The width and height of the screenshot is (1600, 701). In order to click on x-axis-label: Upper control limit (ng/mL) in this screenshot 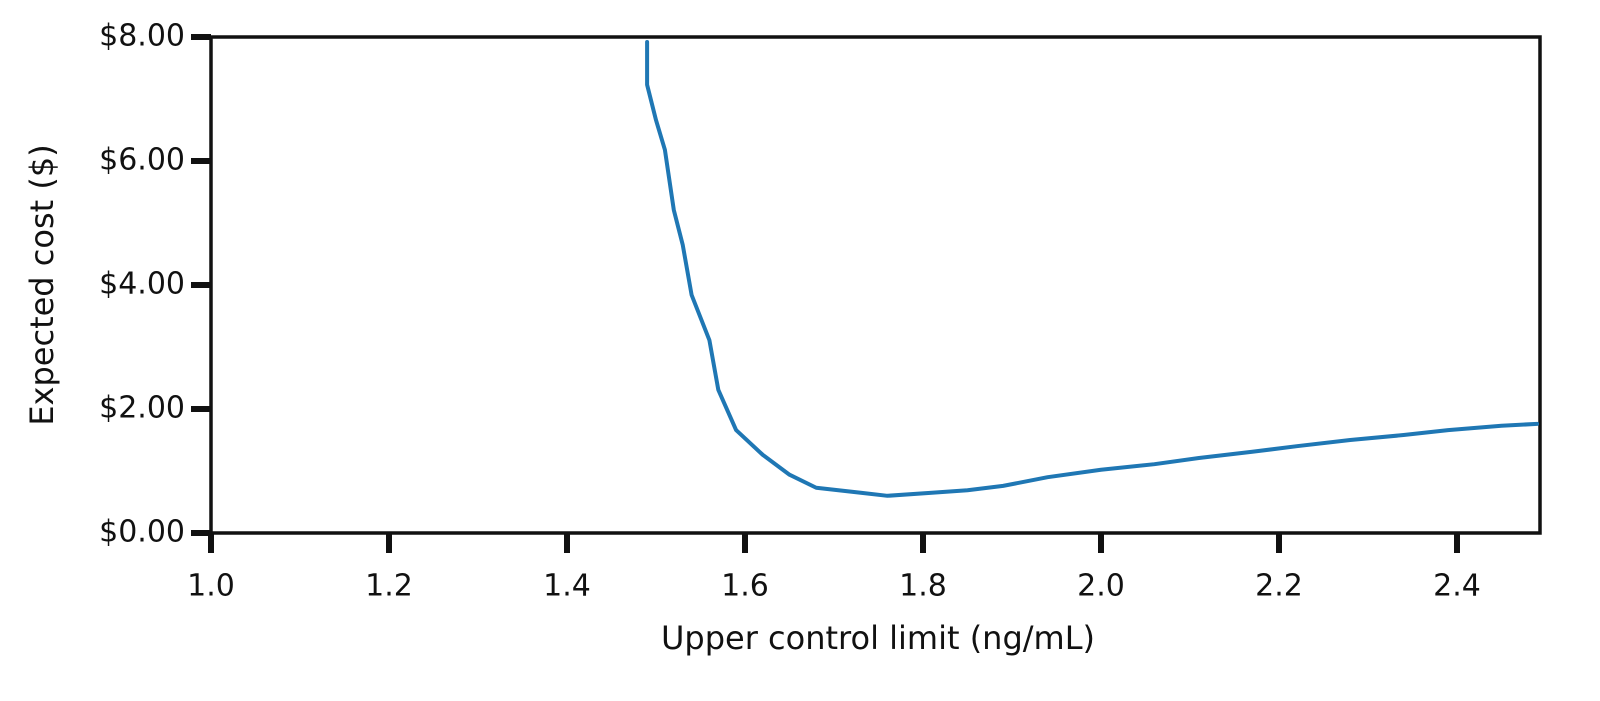, I will do `click(878, 638)`.